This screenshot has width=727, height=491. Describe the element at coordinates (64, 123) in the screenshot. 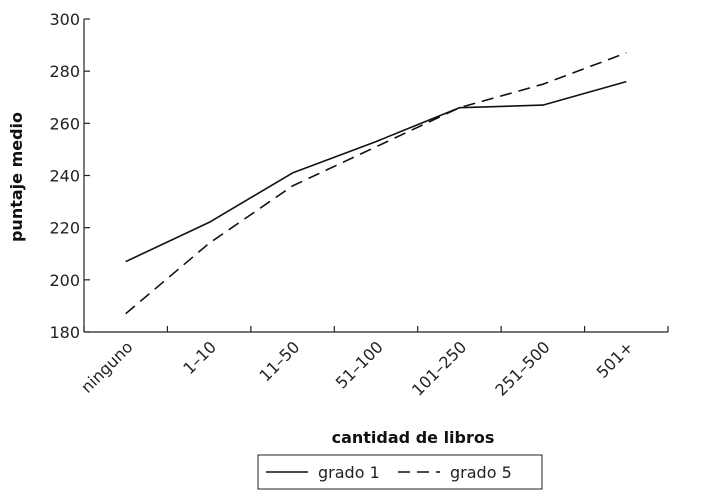

I see `y-tick-label: 260` at that location.